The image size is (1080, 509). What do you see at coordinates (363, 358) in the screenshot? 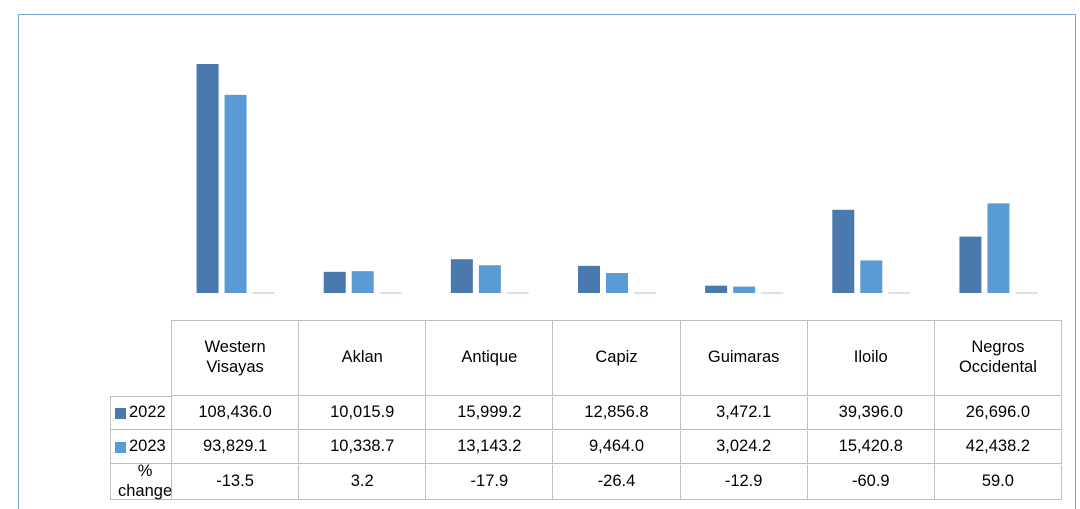
I see `category-label: Aklan` at bounding box center [363, 358].